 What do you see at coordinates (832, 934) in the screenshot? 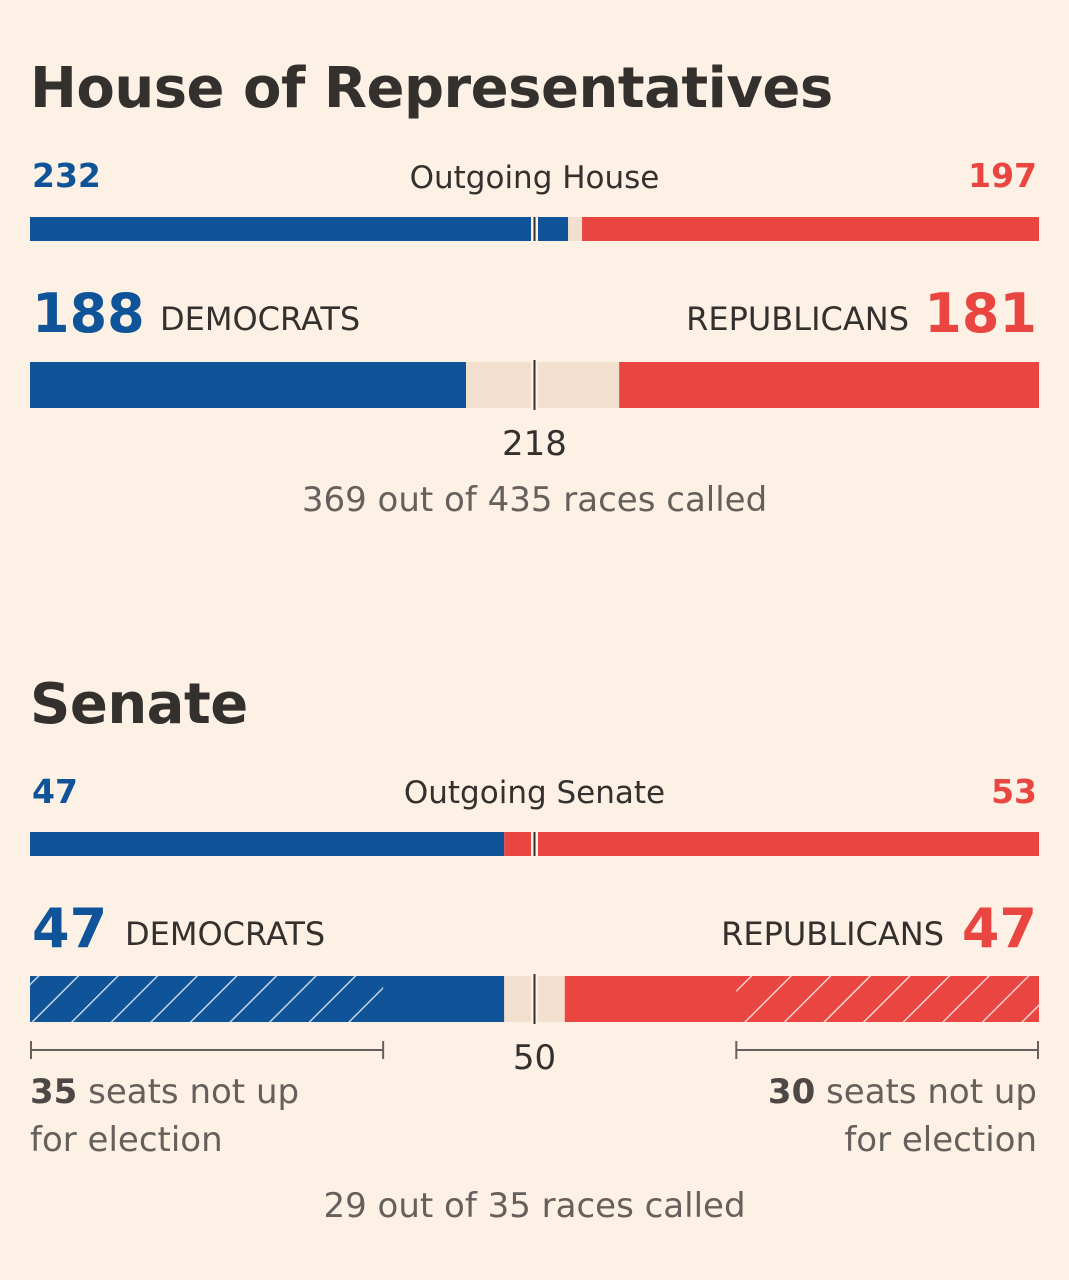
I see `senate-rep-label: REPUBLICANS` at bounding box center [832, 934].